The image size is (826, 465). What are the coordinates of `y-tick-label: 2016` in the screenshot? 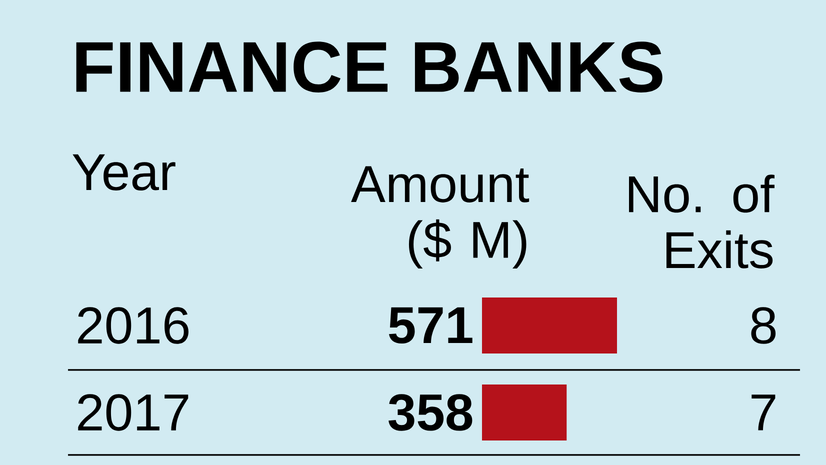 It's located at (133, 325).